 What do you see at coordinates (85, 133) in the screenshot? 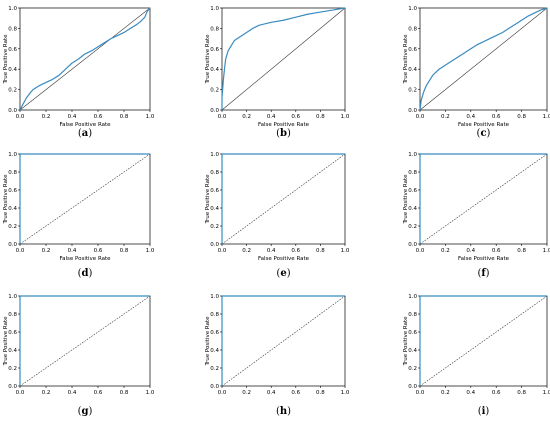
I see `panel-caption: (a)` at bounding box center [85, 133].